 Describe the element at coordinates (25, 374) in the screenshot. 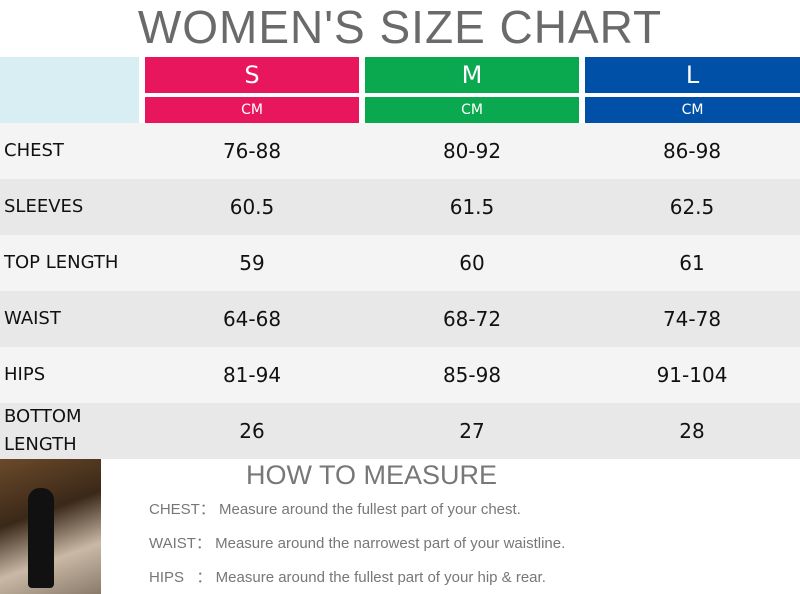

I see `row-label: HIPS` at that location.